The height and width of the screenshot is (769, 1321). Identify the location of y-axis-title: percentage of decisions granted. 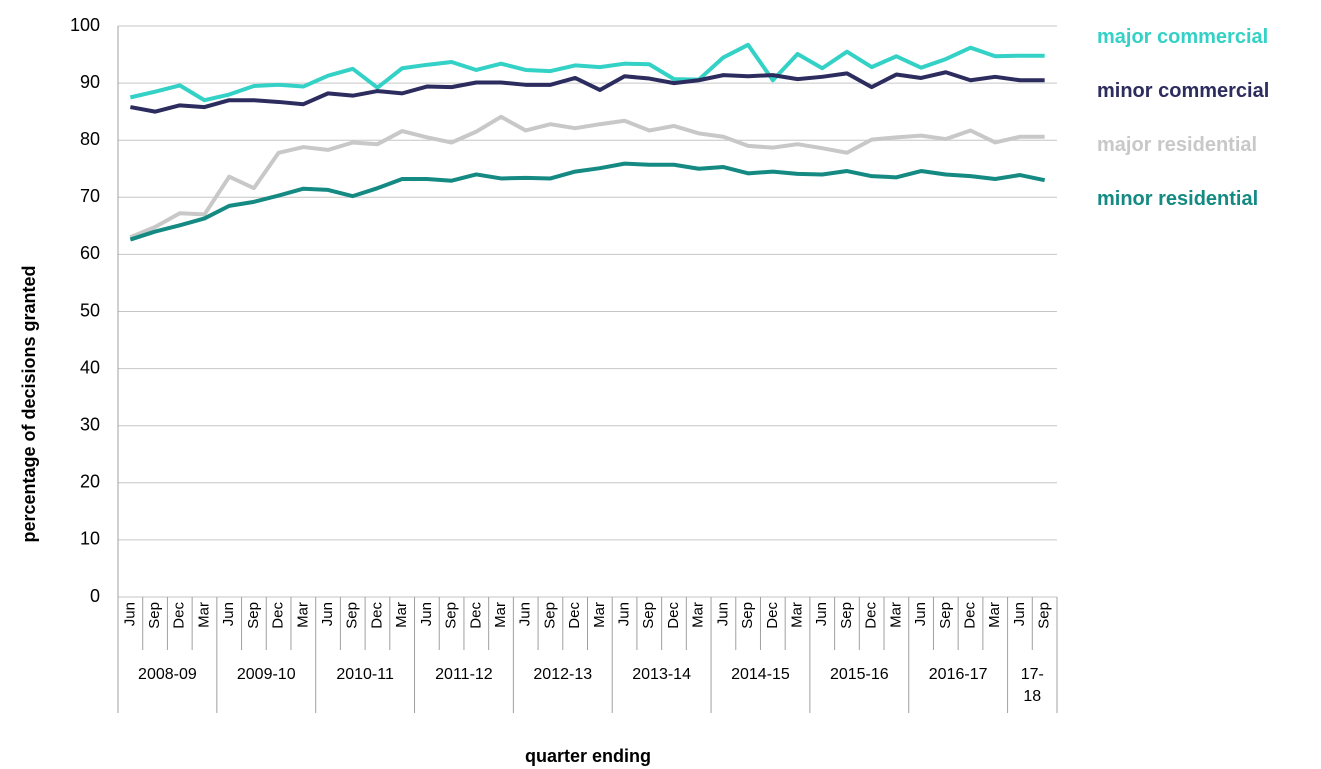
(29, 403).